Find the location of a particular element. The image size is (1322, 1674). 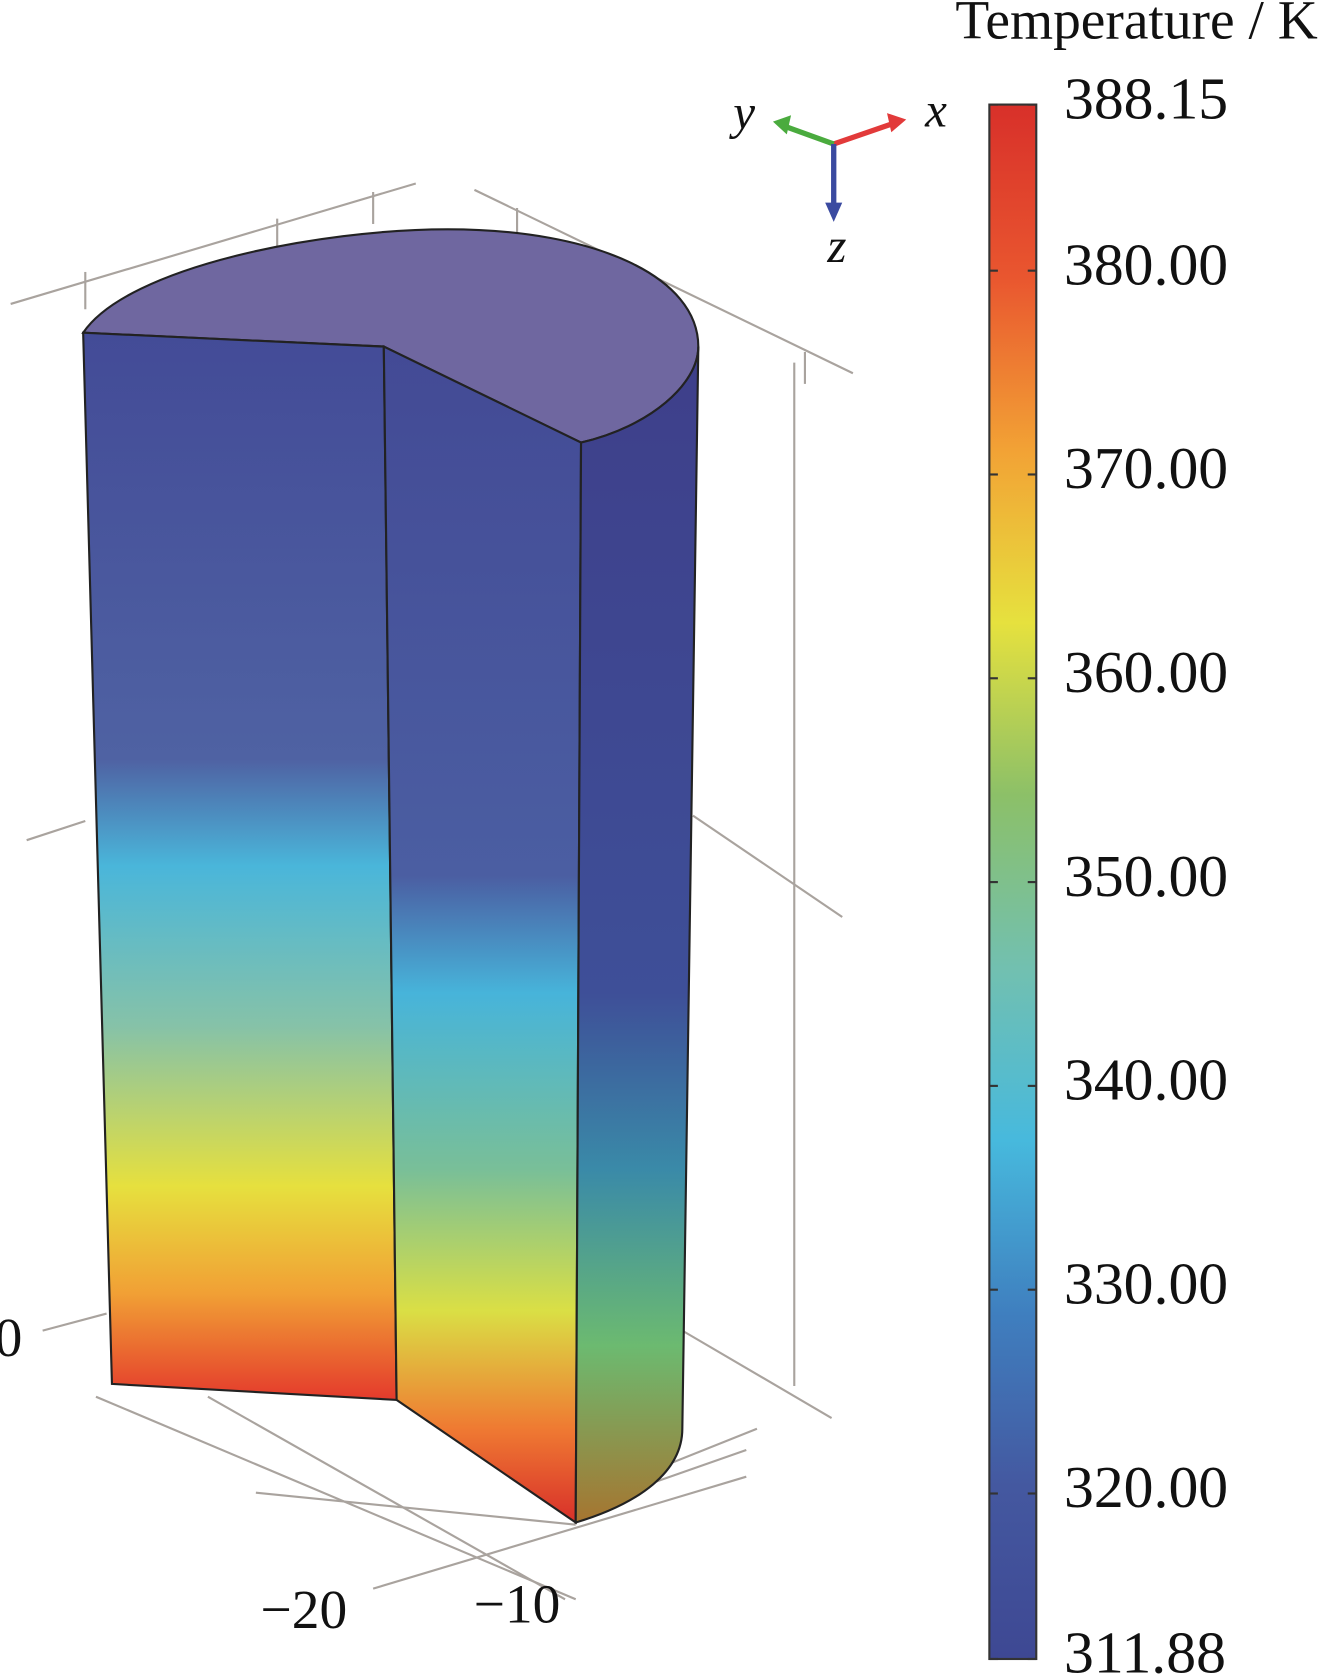

y-tick-label: 340.00 is located at coordinates (1146, 1080).